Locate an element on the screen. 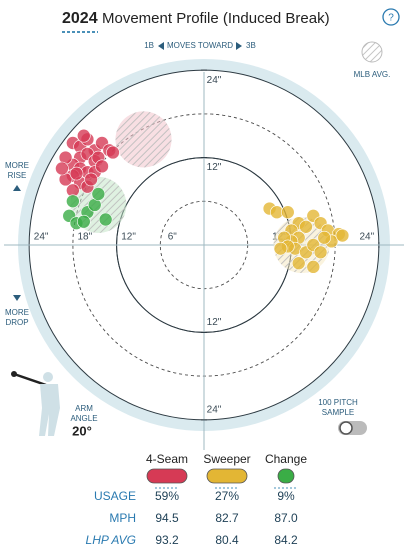  title: Movement Profile (Induced Break) is located at coordinates (216, 18).